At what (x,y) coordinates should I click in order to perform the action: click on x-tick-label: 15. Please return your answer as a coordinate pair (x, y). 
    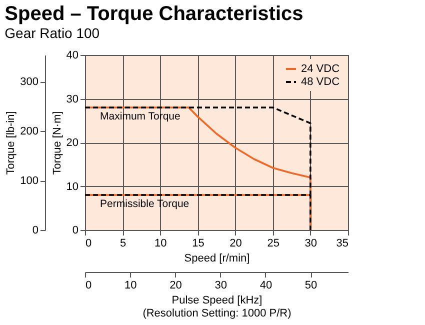
    Looking at the image, I should click on (198, 244).